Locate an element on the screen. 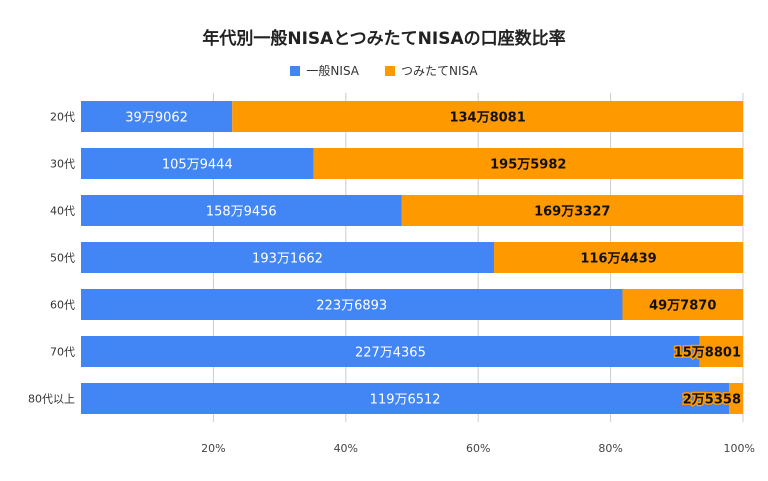 This screenshot has height=481, width=768. category-label-5: 70代 is located at coordinates (62, 352).